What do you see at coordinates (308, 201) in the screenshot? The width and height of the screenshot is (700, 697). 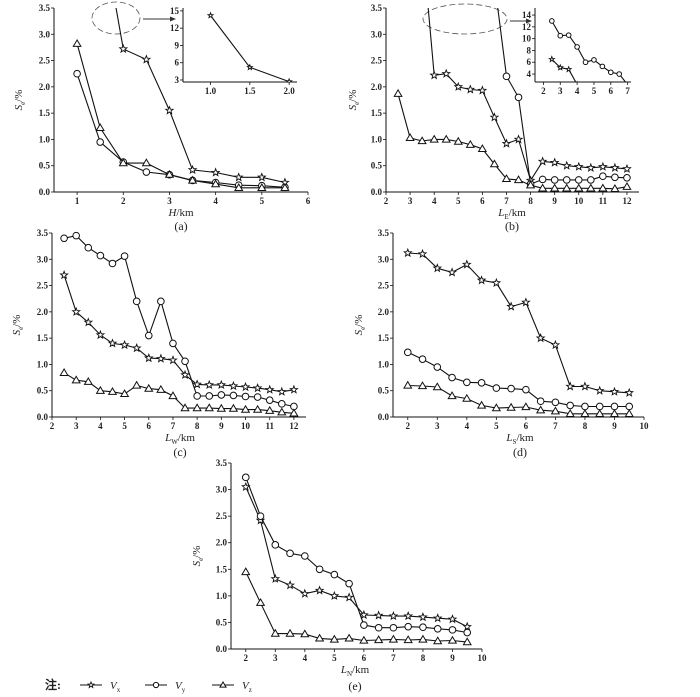 I see `x-tick-label: 6` at bounding box center [308, 201].